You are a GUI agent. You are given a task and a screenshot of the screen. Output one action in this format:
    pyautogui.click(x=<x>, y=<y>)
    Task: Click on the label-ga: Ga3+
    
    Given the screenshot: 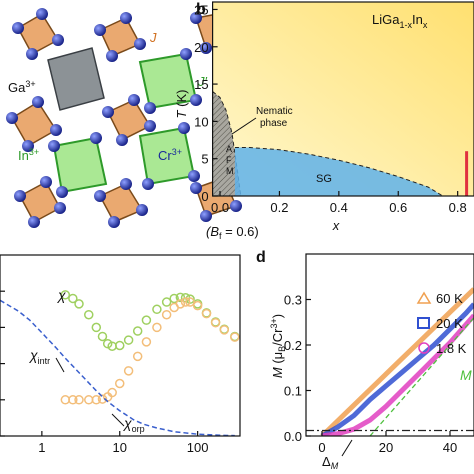 What is the action you would take?
    pyautogui.click(x=22, y=87)
    